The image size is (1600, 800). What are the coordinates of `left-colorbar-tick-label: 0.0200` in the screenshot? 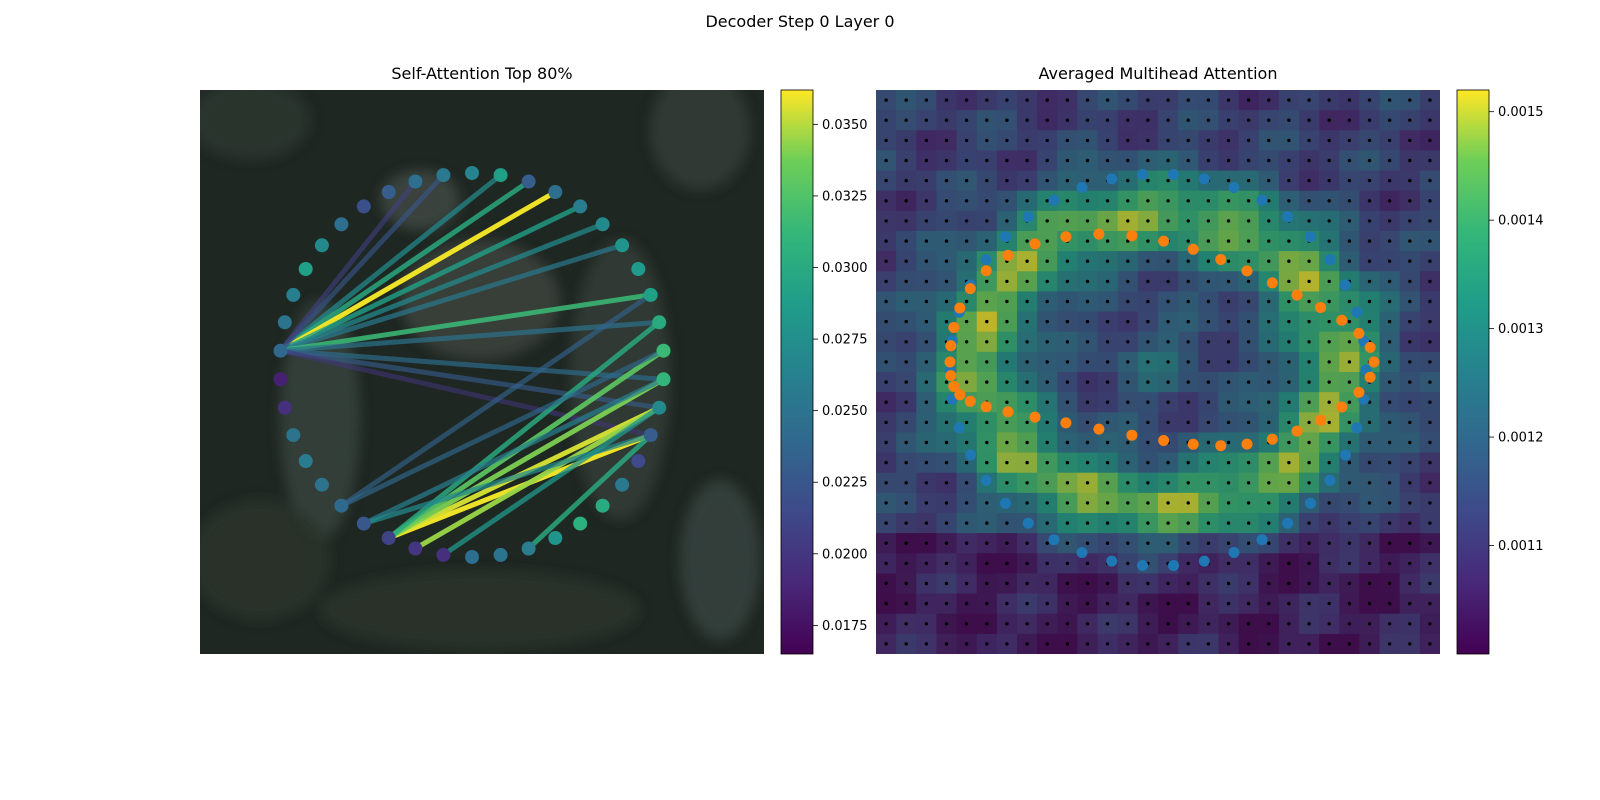 It's located at (845, 554).